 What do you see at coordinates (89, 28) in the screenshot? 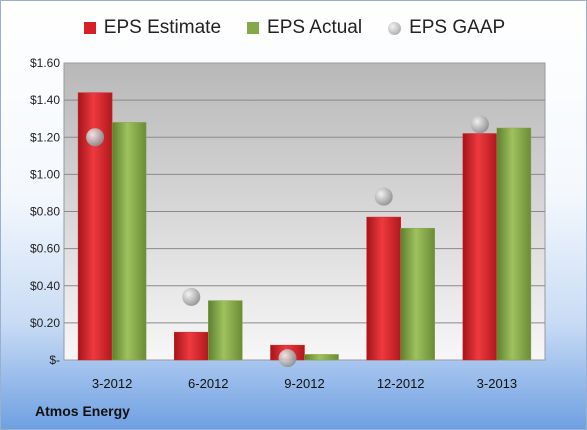
I see `legend-swatch-estimate` at bounding box center [89, 28].